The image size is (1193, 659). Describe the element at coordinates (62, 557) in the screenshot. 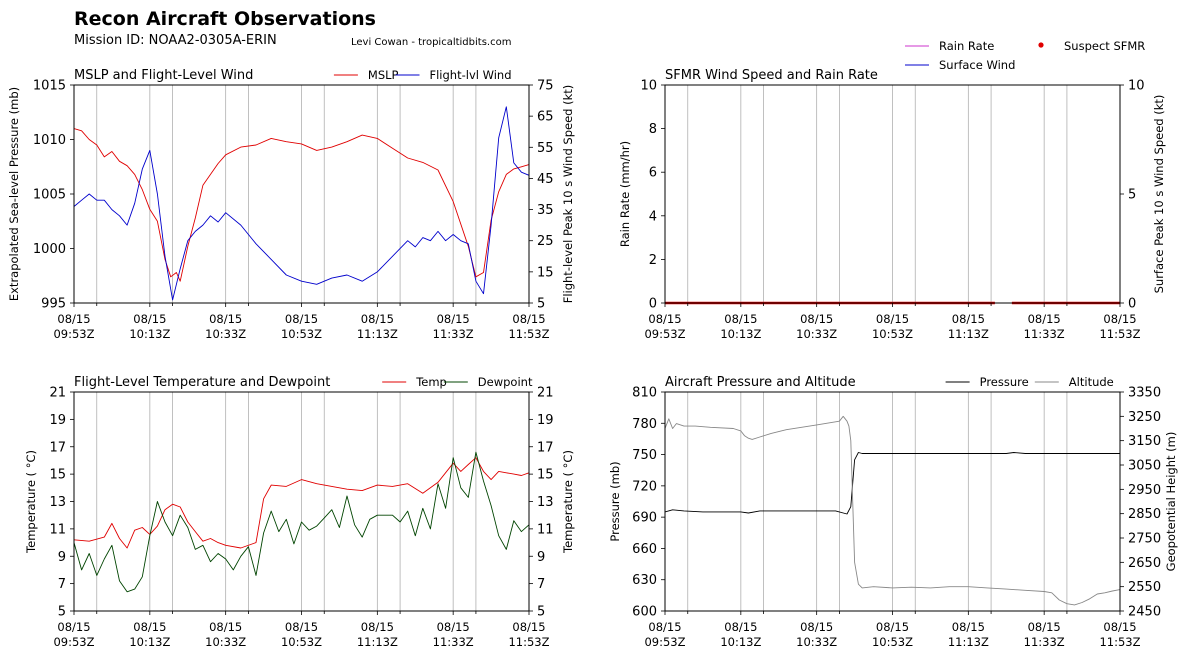

I see `y-left-tick-label: 9` at that location.